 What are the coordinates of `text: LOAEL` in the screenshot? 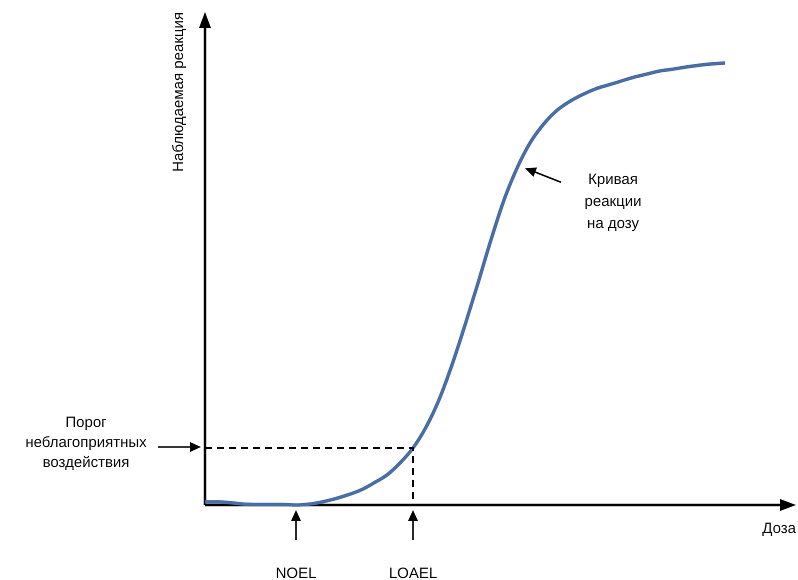 It's located at (413, 572).